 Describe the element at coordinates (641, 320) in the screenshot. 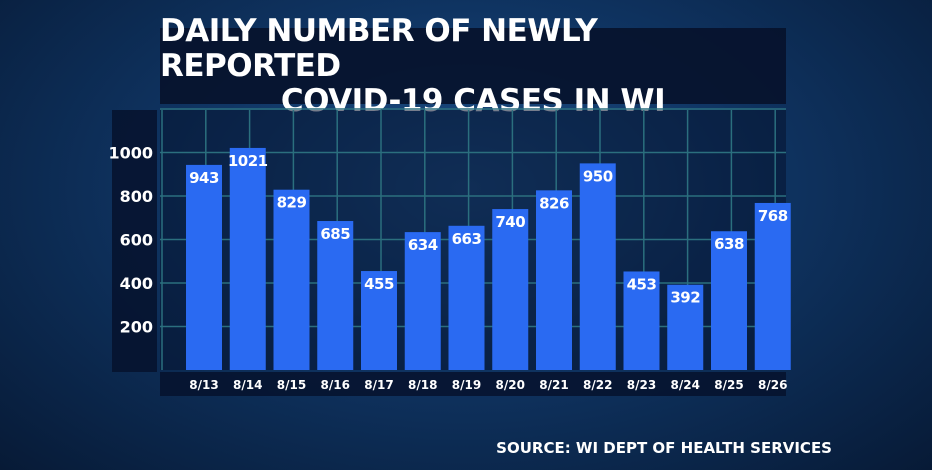

I see `bar-8/23` at that location.